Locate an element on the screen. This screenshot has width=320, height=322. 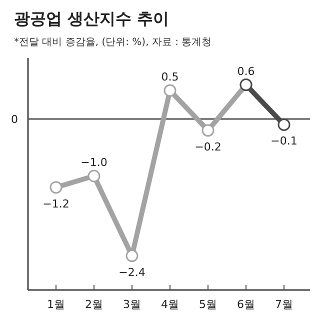
data-label: −0.1 is located at coordinates (284, 141).